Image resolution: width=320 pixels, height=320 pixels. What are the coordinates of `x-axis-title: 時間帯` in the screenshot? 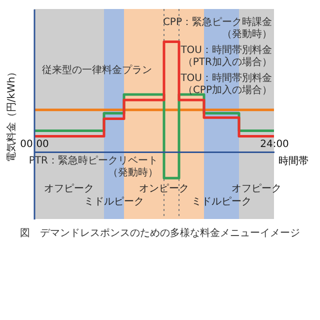 It's located at (293, 161).